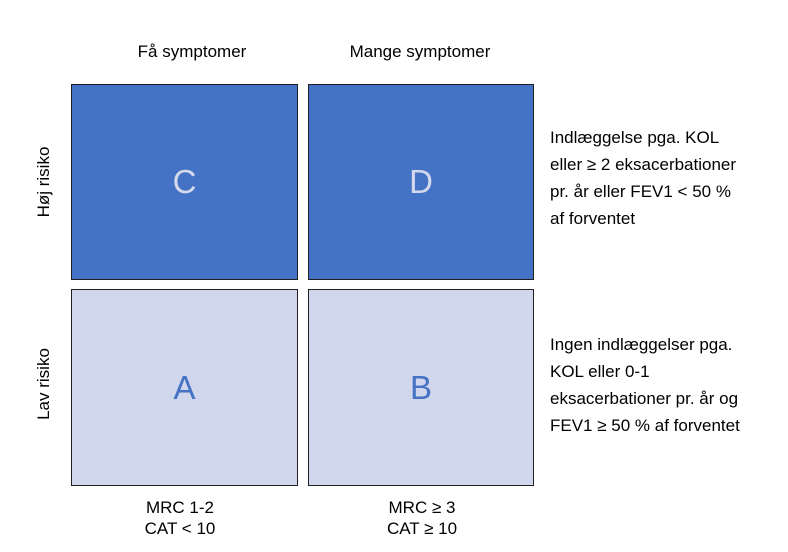 This screenshot has width=788, height=552. What do you see at coordinates (180, 528) in the screenshot?
I see `cat-threshold: CAT < 10` at bounding box center [180, 528].